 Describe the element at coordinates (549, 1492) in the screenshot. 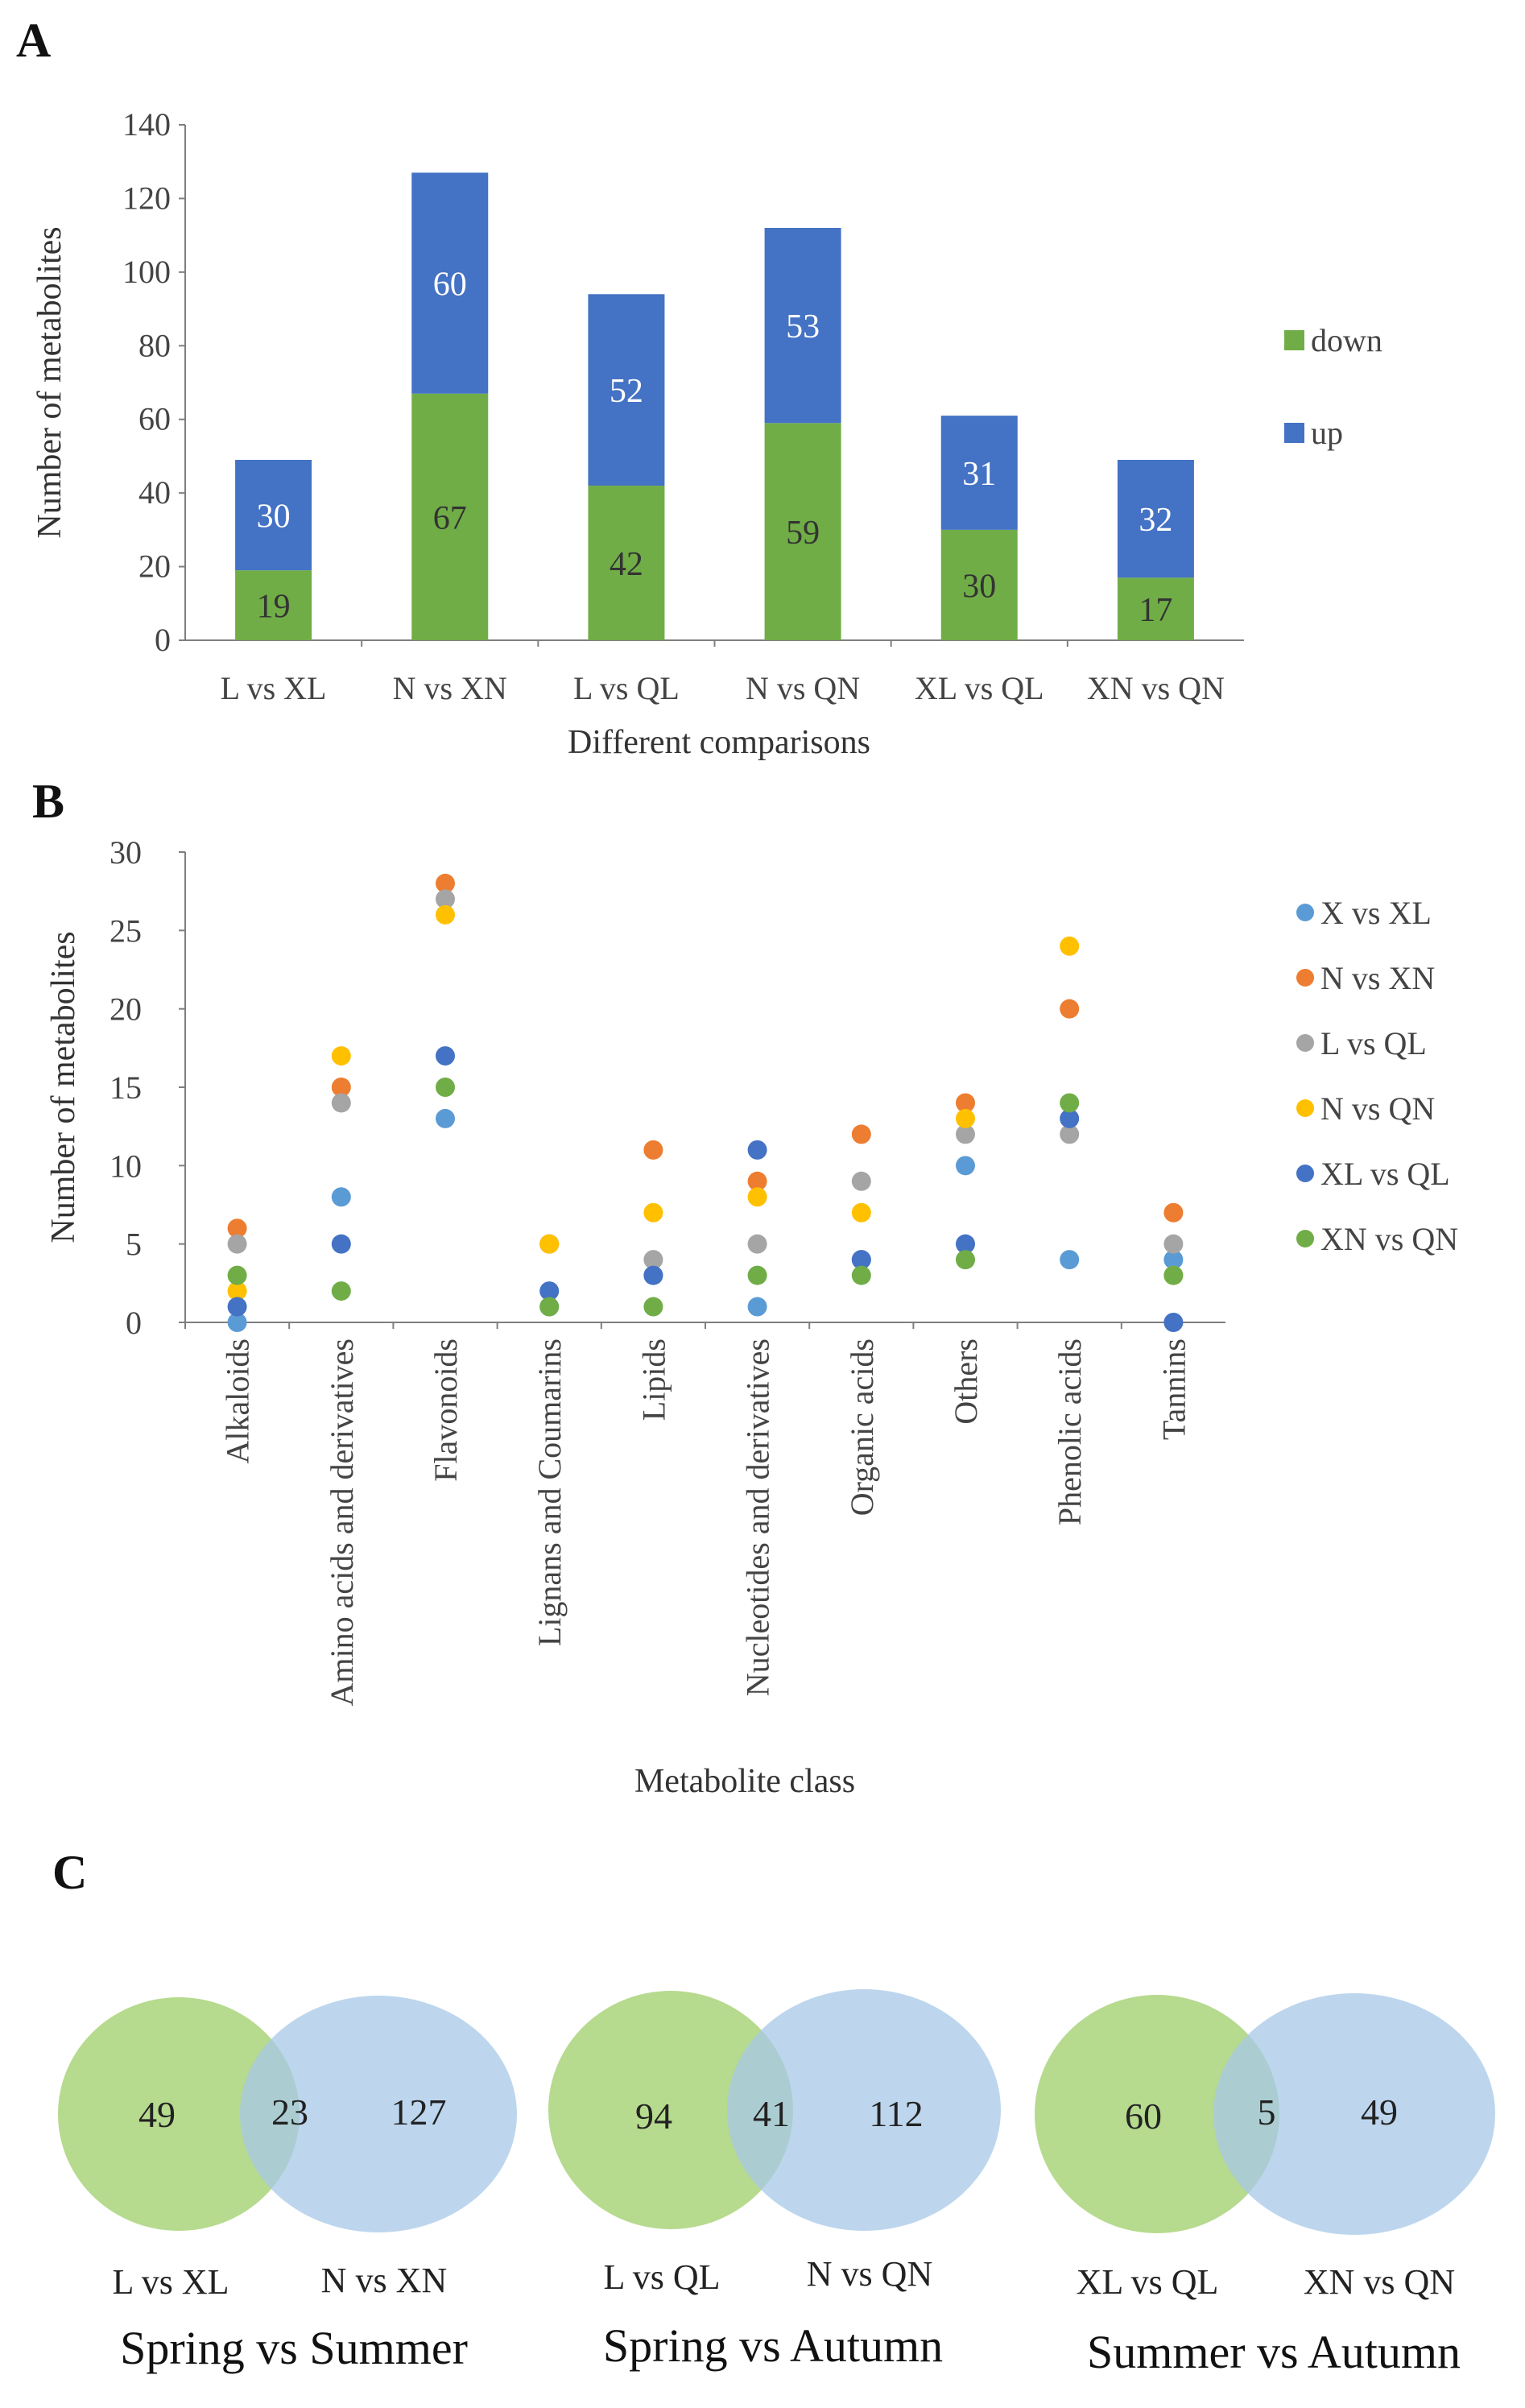

I see `x-tick-label: Lignans and Coumarins` at that location.